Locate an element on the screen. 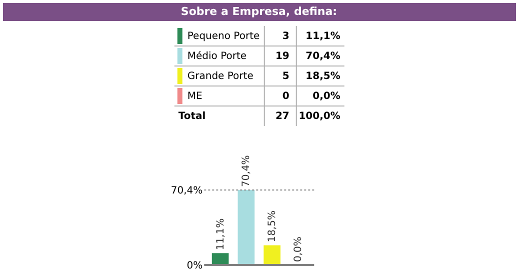  category-label: ME is located at coordinates (194, 96).